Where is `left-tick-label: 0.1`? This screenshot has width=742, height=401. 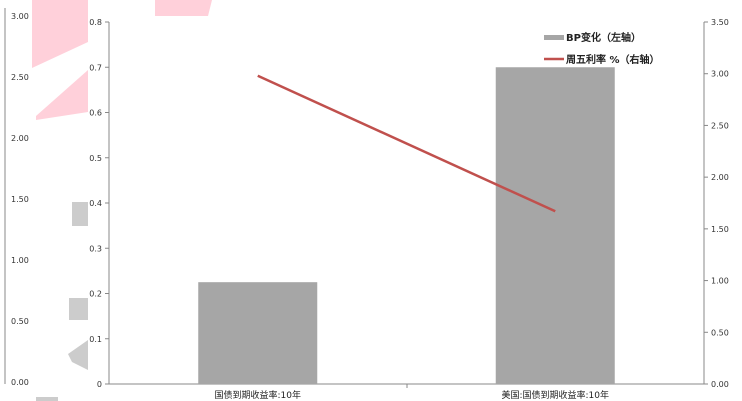 left-tick-label: 0.1 is located at coordinates (95, 339).